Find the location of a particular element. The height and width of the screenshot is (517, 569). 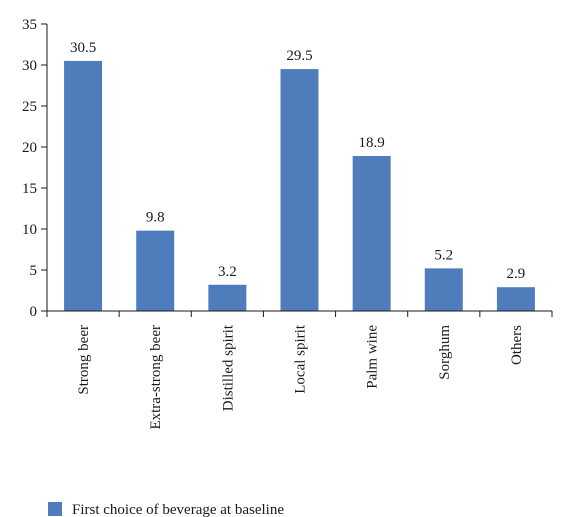

y-tick-label: 15 is located at coordinates (29, 189).